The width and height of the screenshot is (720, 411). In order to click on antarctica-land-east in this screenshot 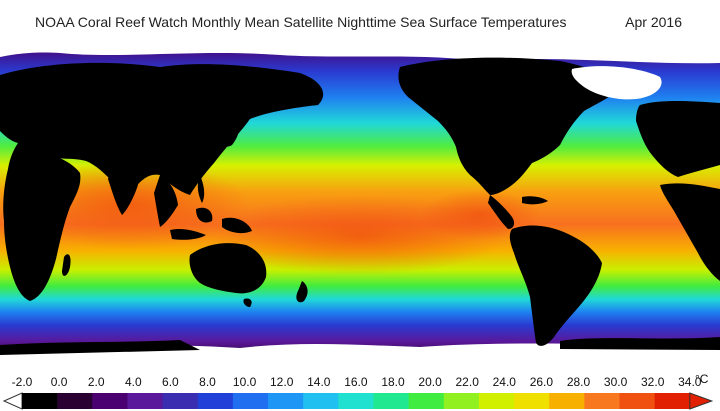, I will do `click(640, 343)`.